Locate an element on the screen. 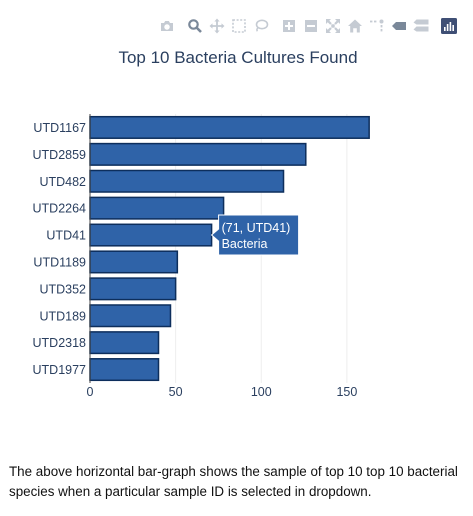 This screenshot has width=473, height=516. y-tick-label: UTD1189 is located at coordinates (59, 262).